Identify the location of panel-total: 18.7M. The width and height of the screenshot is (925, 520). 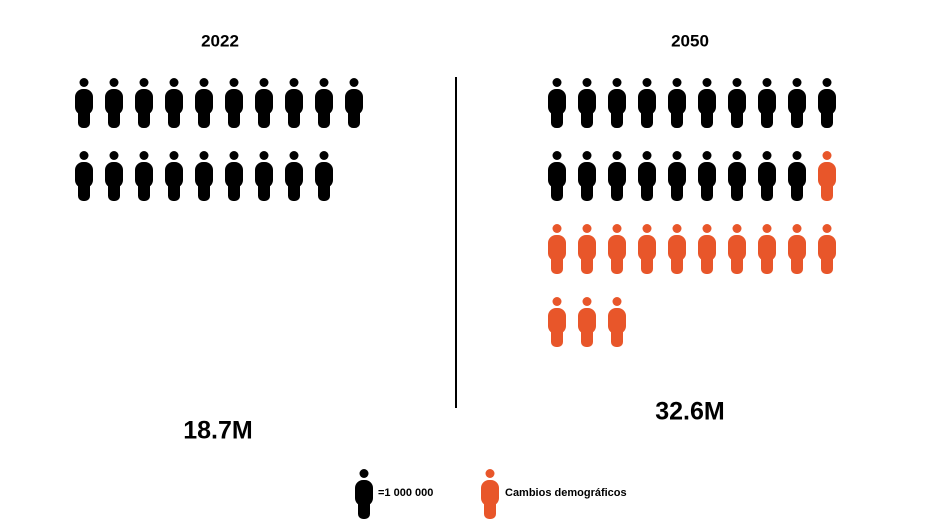
(217, 431).